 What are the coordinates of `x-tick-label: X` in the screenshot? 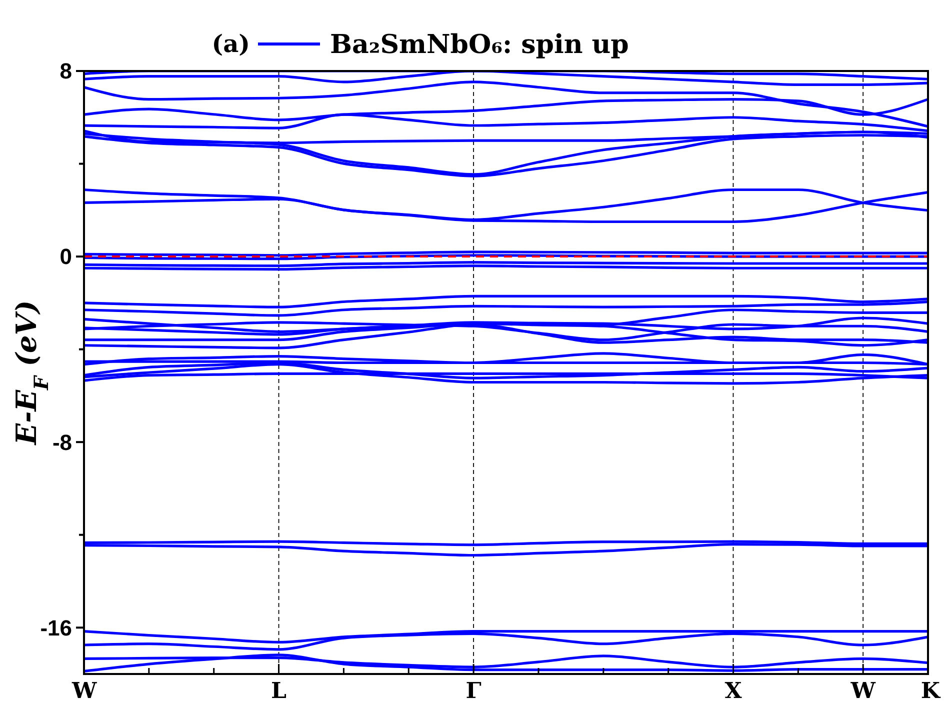 It's located at (733, 691).